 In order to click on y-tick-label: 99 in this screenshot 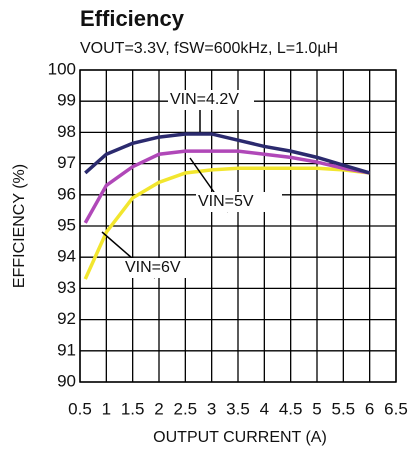, I will do `click(66, 100)`.